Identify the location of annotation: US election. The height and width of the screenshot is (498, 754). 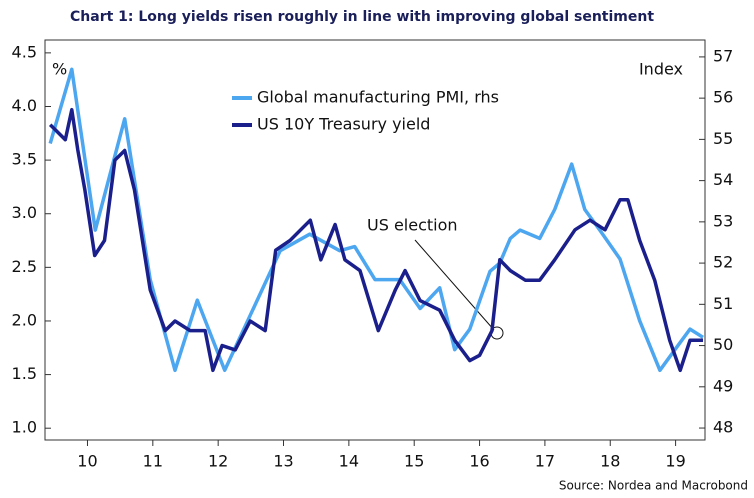
(412, 225).